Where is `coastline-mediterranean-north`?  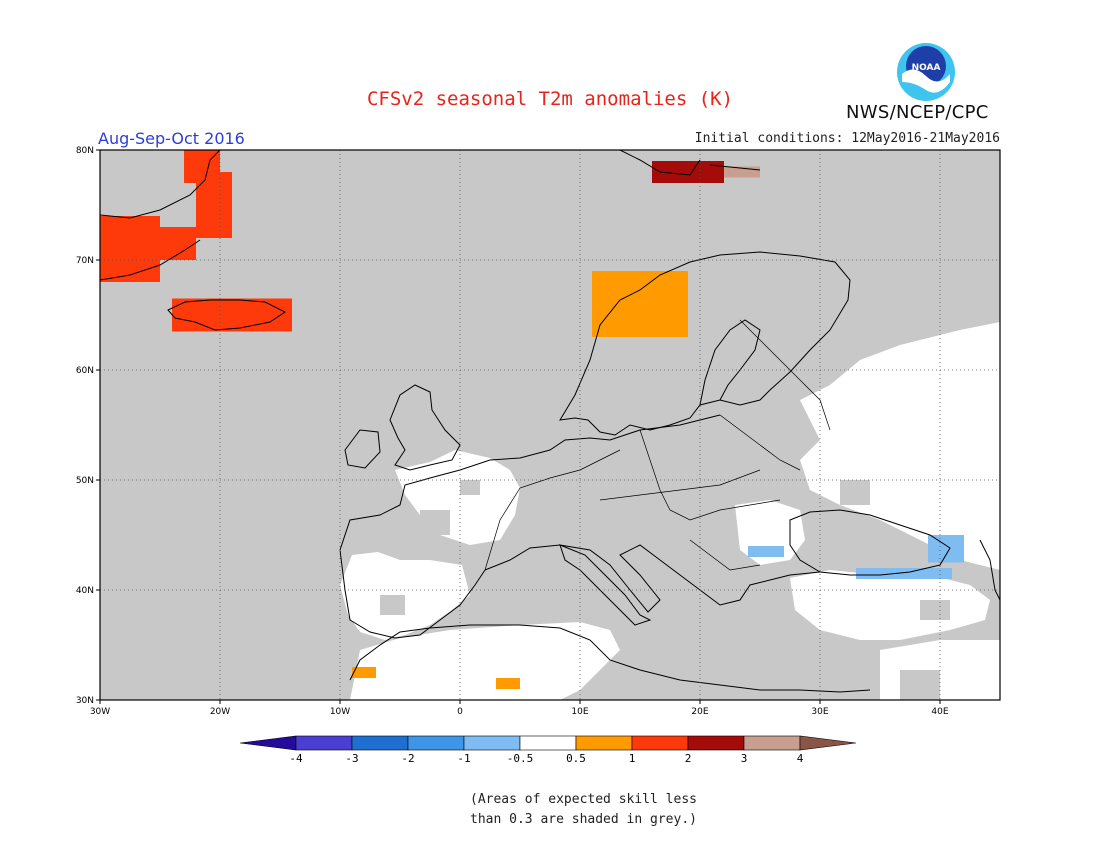 coastline-mediterranean-north is located at coordinates (652, 578).